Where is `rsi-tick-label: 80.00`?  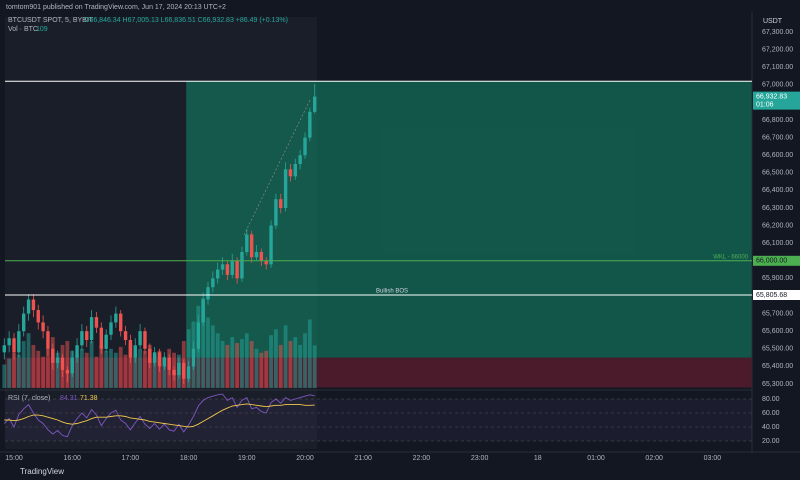 rsi-tick-label: 80.00 is located at coordinates (771, 399).